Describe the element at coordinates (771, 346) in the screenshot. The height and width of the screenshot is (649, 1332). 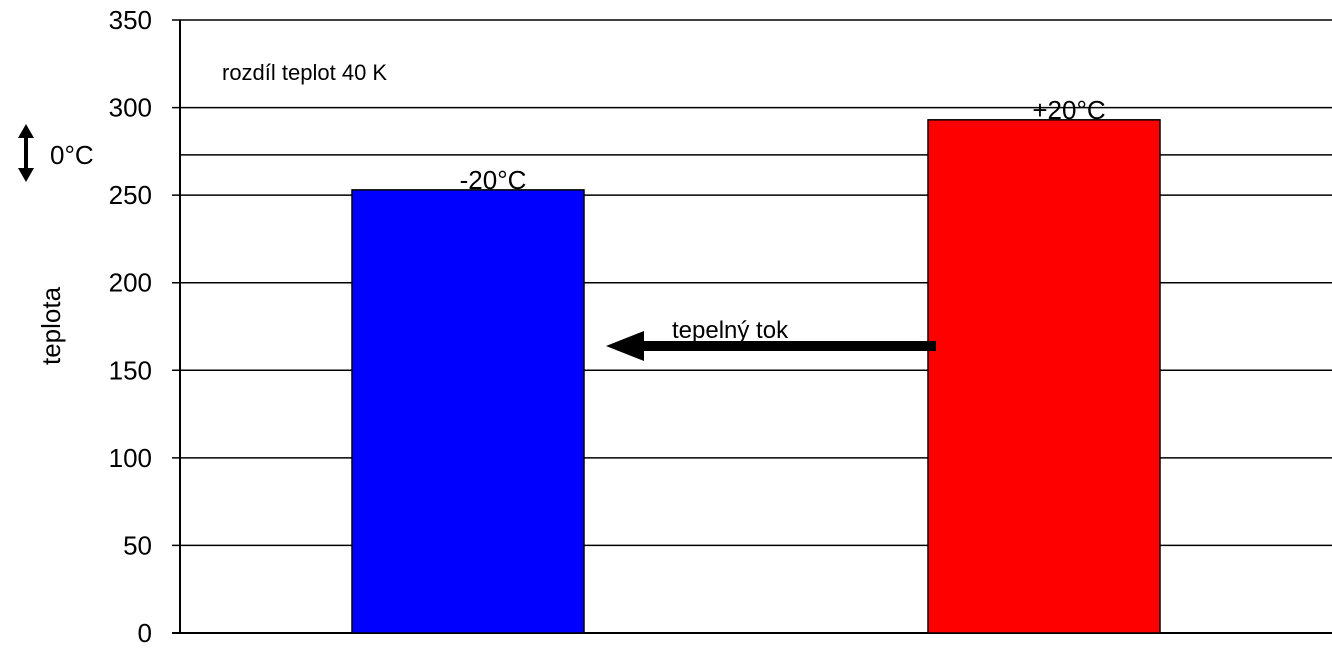
I see `heat-flow-arrow` at that location.